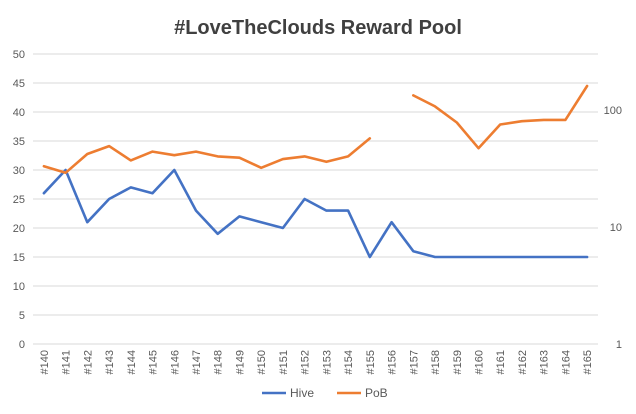 This screenshot has width=636, height=414. I want to click on x-tick-label: #154, so click(349, 362).